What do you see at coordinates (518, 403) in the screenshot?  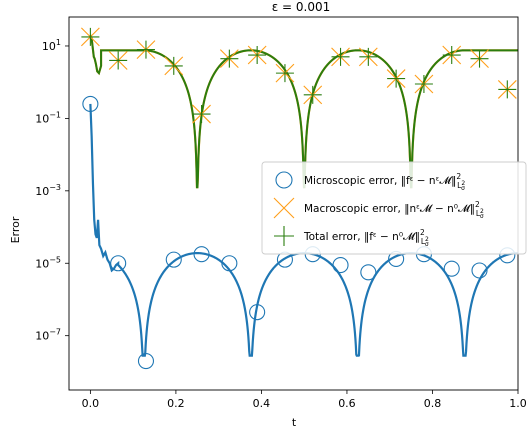 I see `x-tick-label-5: 1.0` at bounding box center [518, 403].